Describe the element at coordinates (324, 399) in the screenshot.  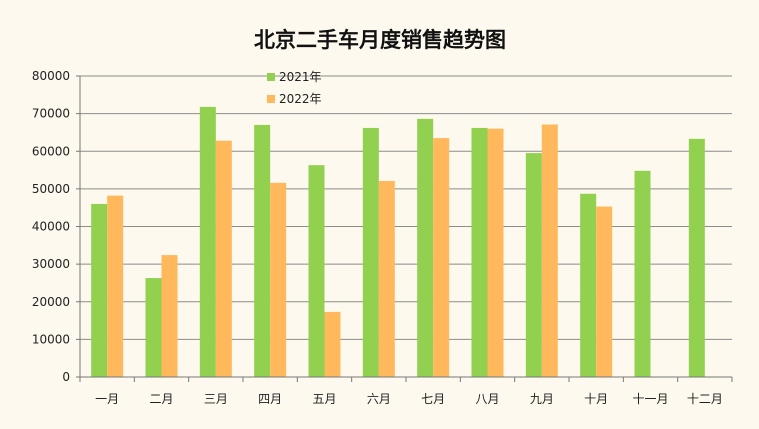
I see `x-tick-label: 五月` at that location.